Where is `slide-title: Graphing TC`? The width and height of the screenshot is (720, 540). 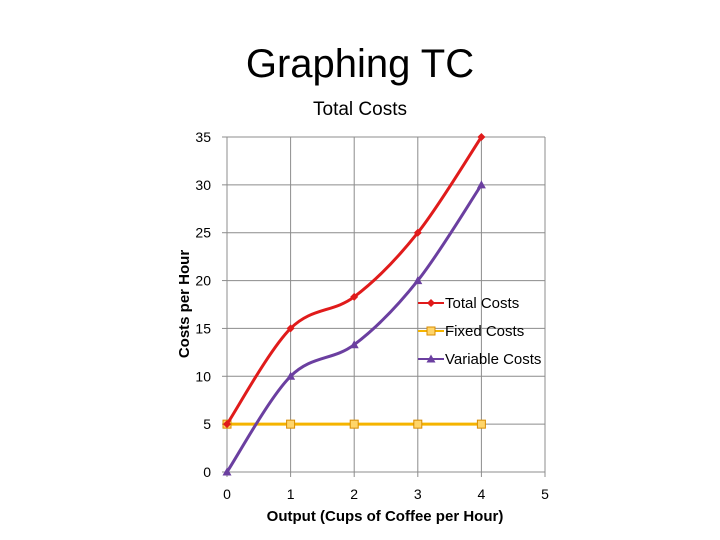 slide-title: Graphing TC is located at coordinates (360, 64).